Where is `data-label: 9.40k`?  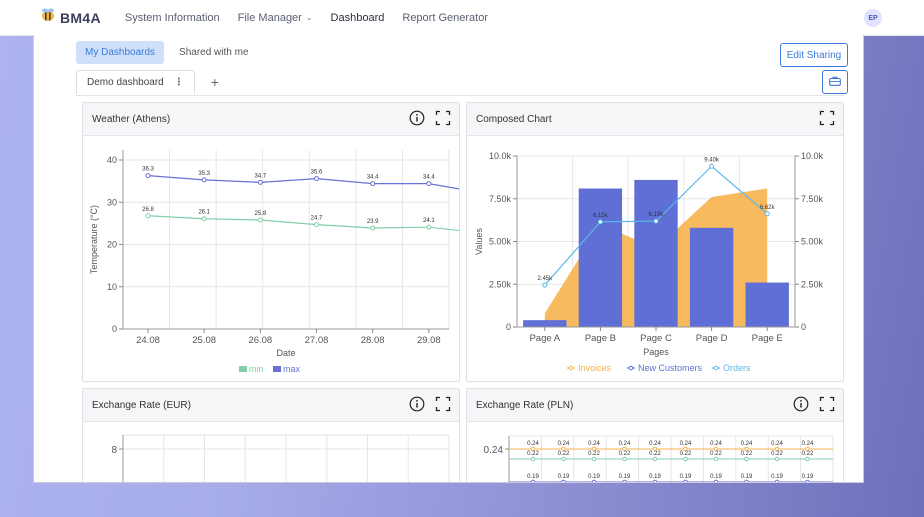 data-label: 9.40k is located at coordinates (712, 160).